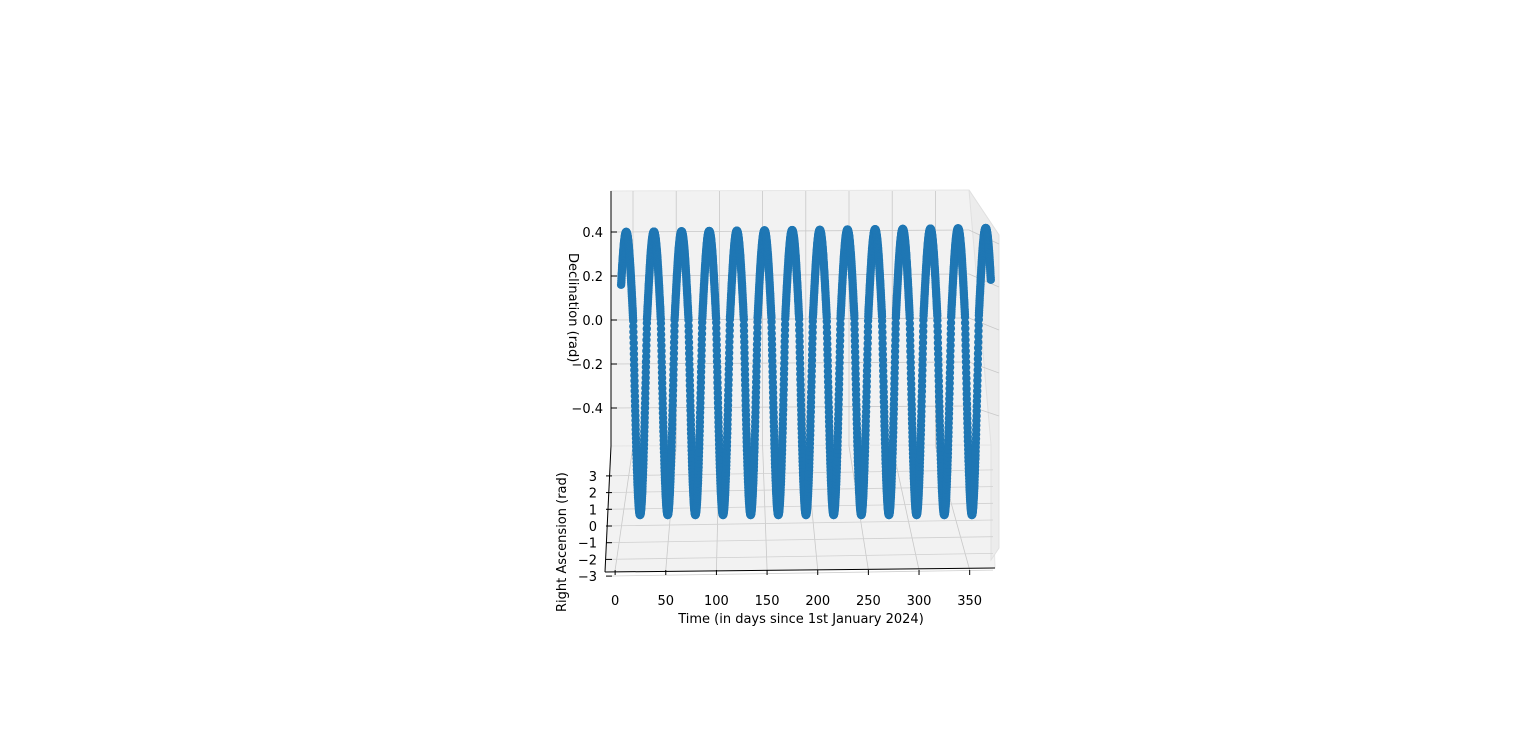 The height and width of the screenshot is (754, 1536). Describe the element at coordinates (593, 510) in the screenshot. I see `y-tick-label: 1` at that location.